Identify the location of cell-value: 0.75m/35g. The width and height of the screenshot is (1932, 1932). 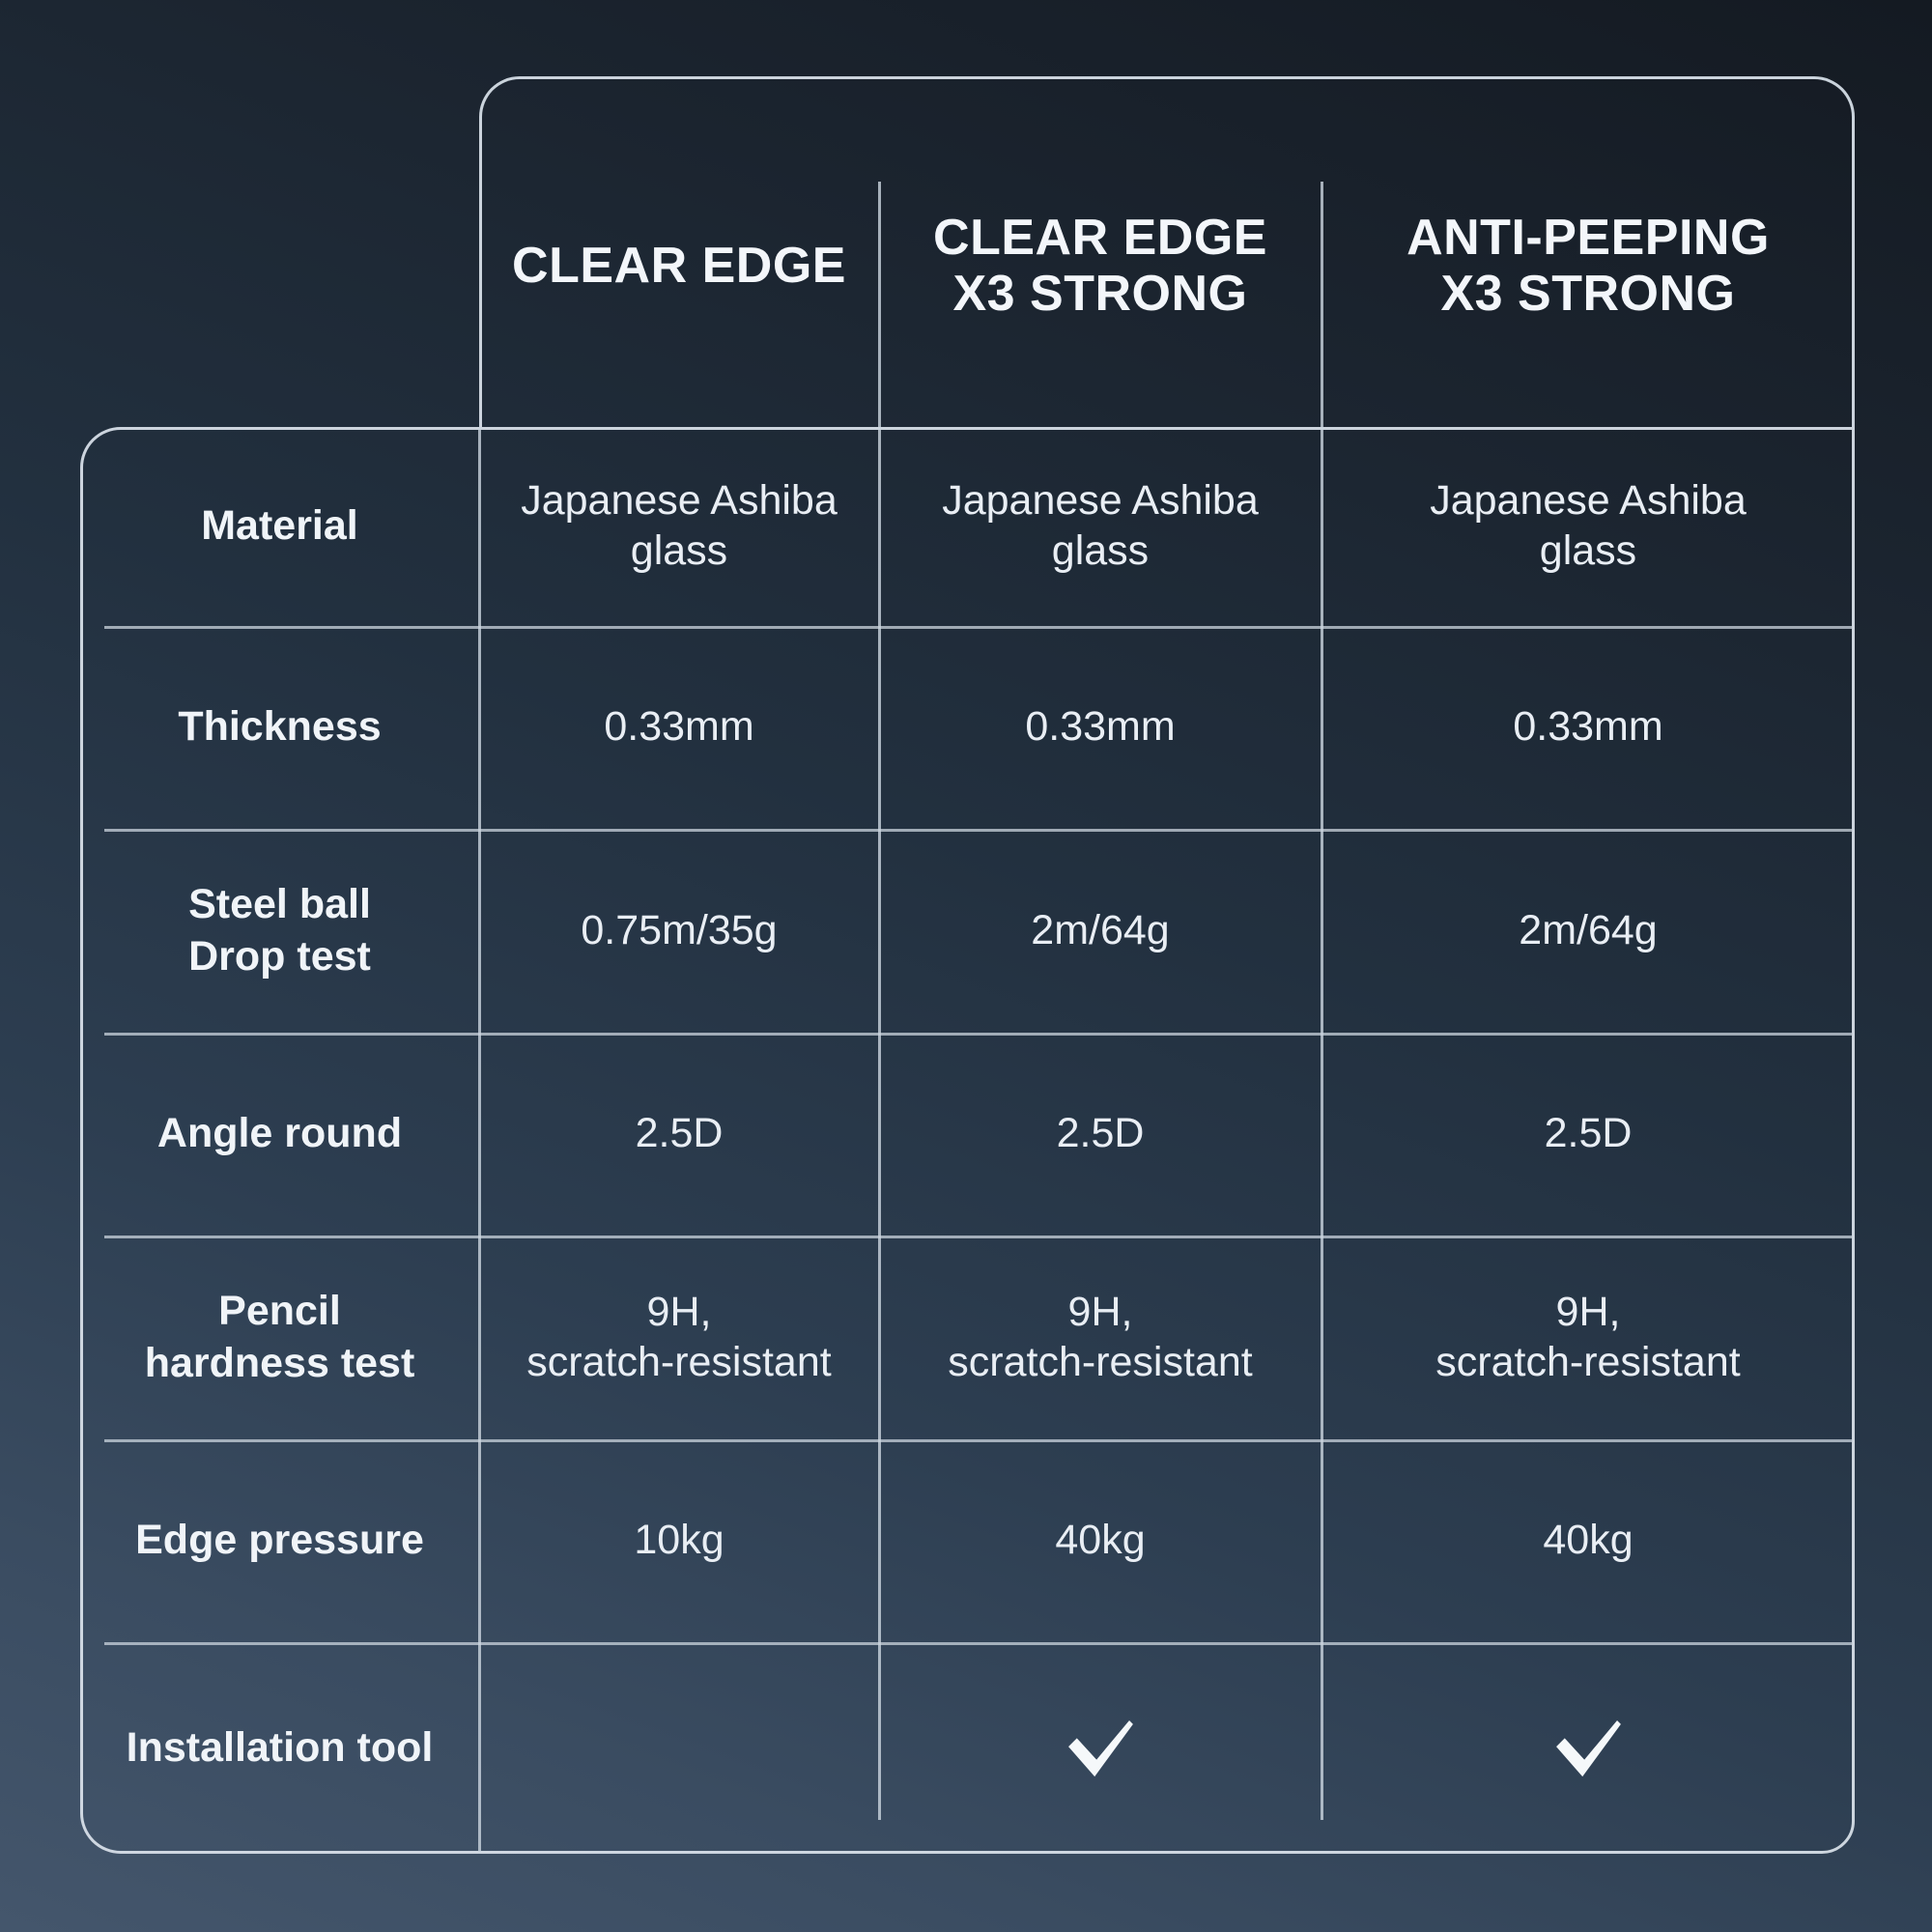
(679, 929).